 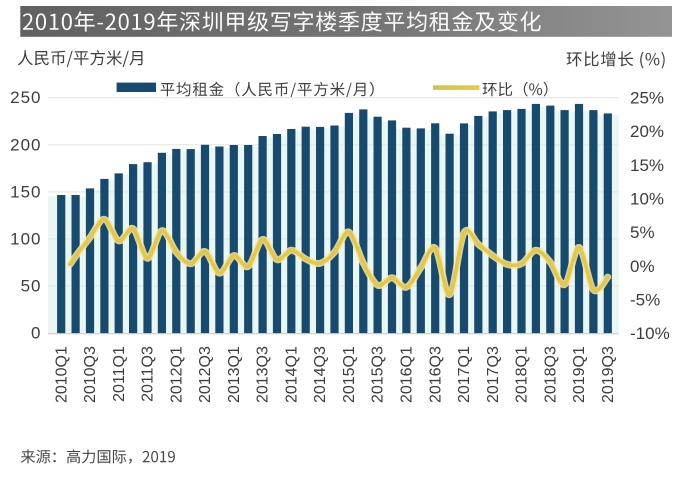 I want to click on svg-text: 2016Q3, so click(x=435, y=374).